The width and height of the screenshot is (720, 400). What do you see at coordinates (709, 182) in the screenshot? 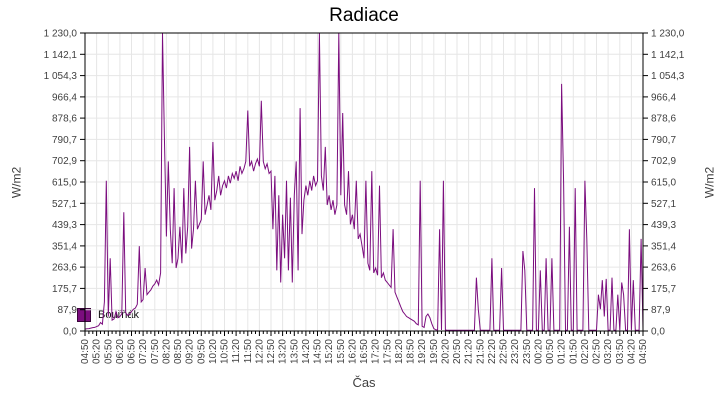
I see `y-axis-title-right: W/m2` at bounding box center [709, 182].